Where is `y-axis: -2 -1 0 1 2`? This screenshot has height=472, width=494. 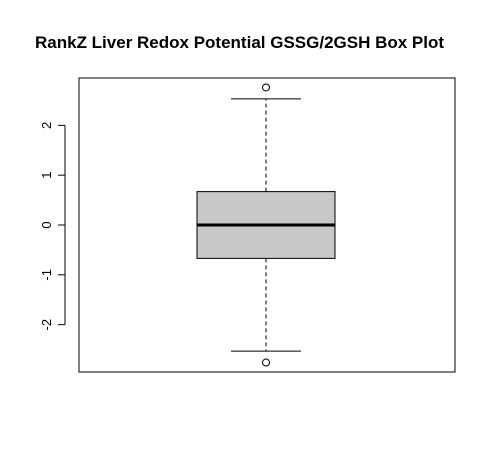
y-axis: -2 -1 0 1 2 is located at coordinates (52, 226).